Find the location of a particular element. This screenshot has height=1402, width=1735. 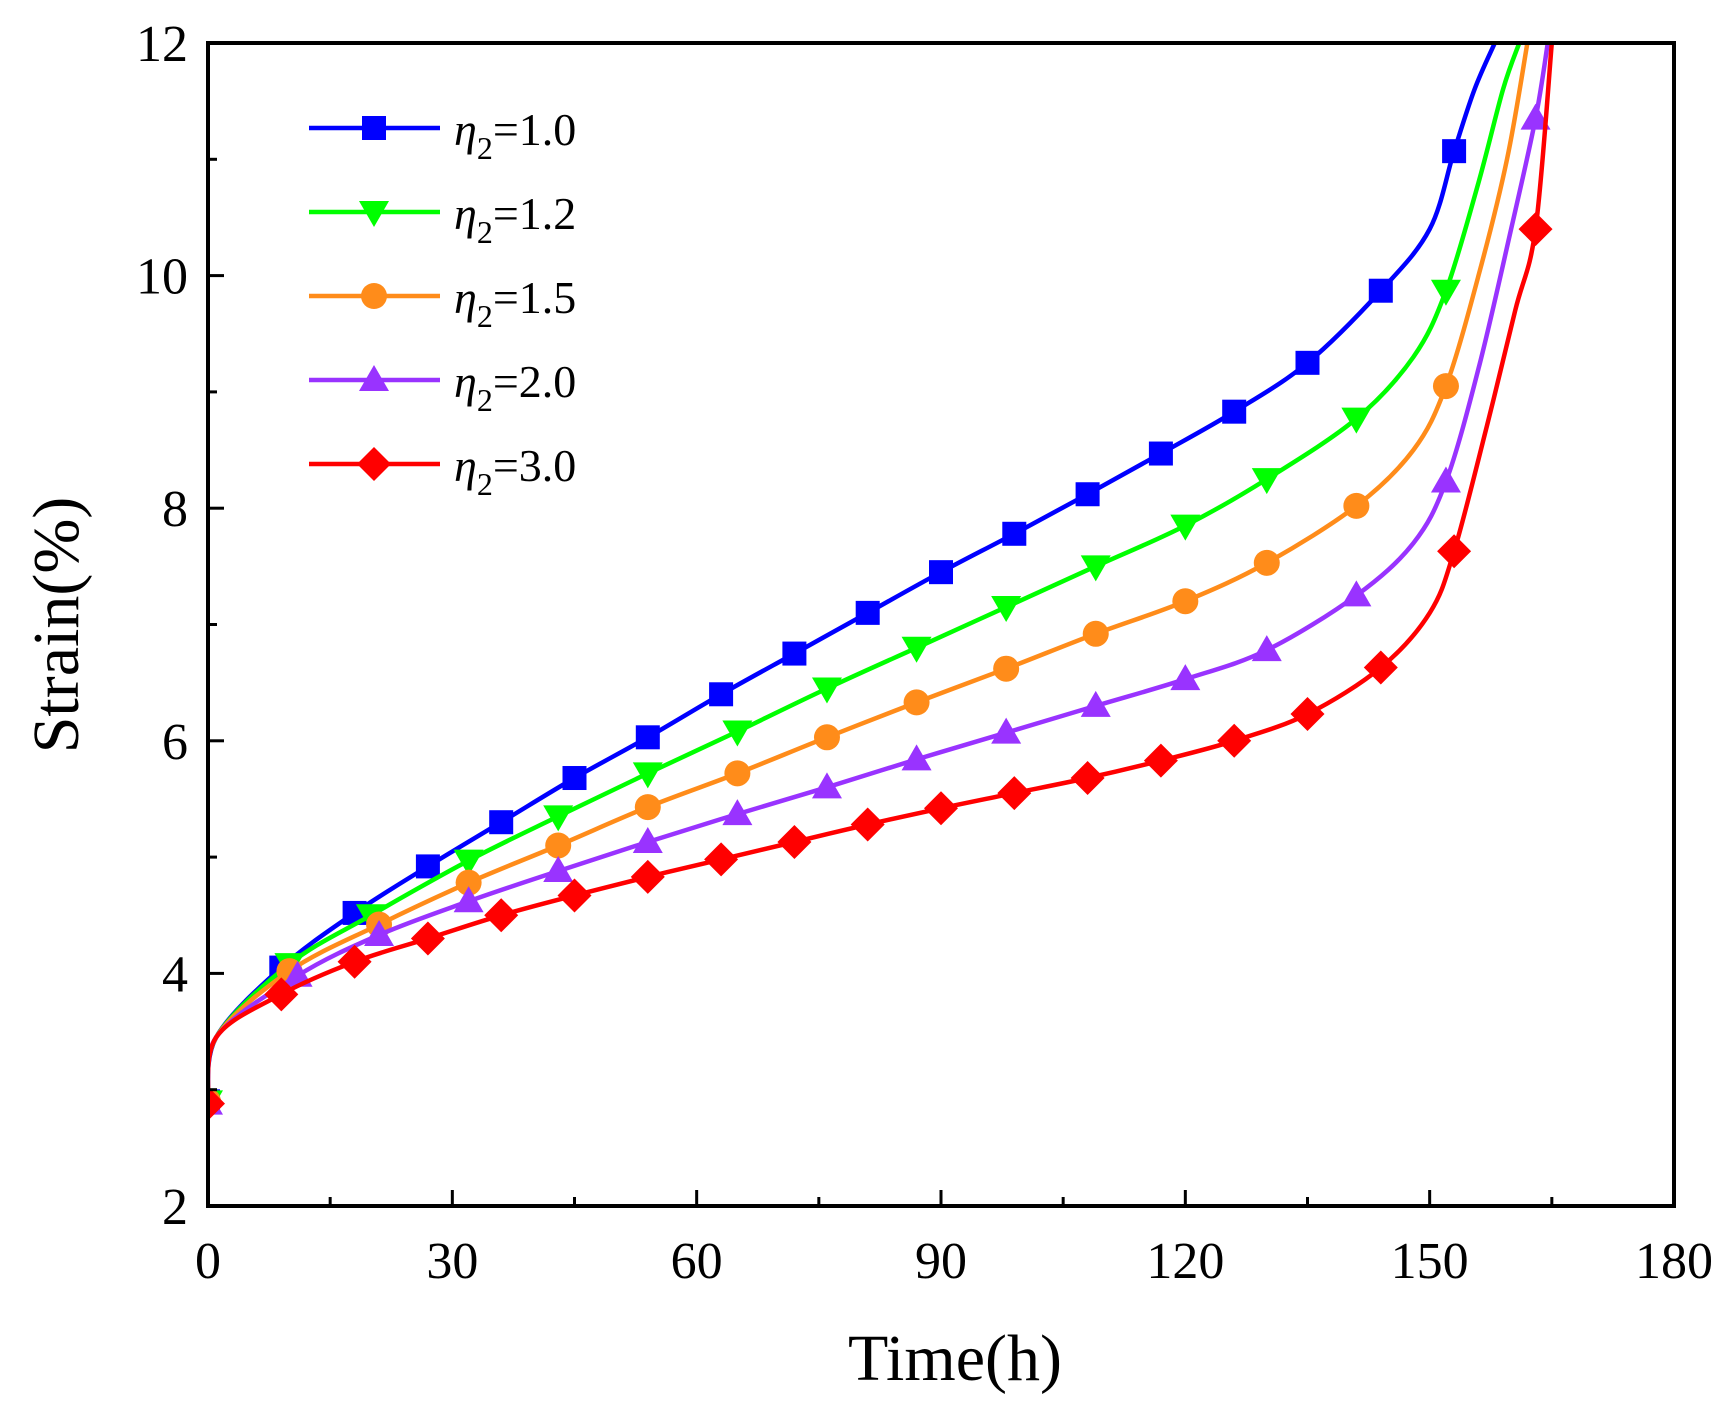

y-tick-label: 10 is located at coordinates (162, 277).